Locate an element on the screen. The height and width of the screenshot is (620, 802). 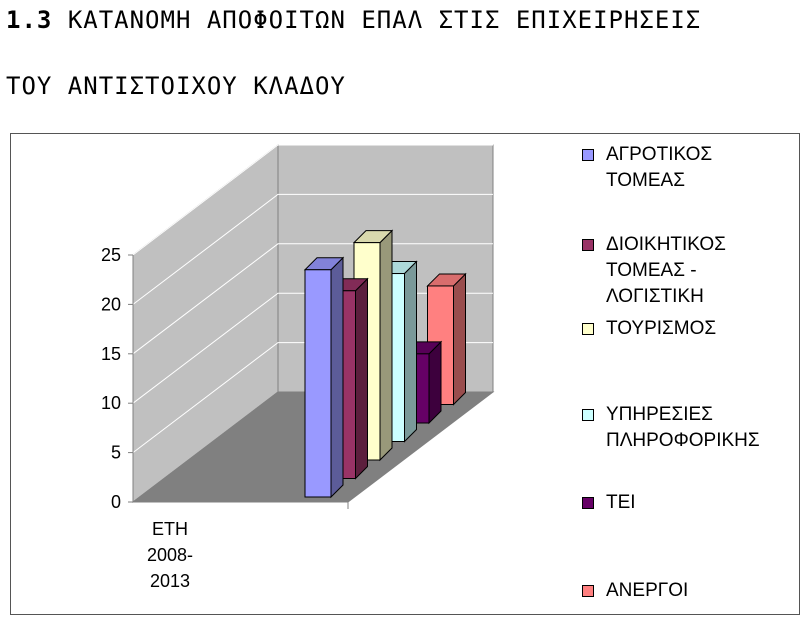
y-tick-label: 0 is located at coordinates (116, 502).